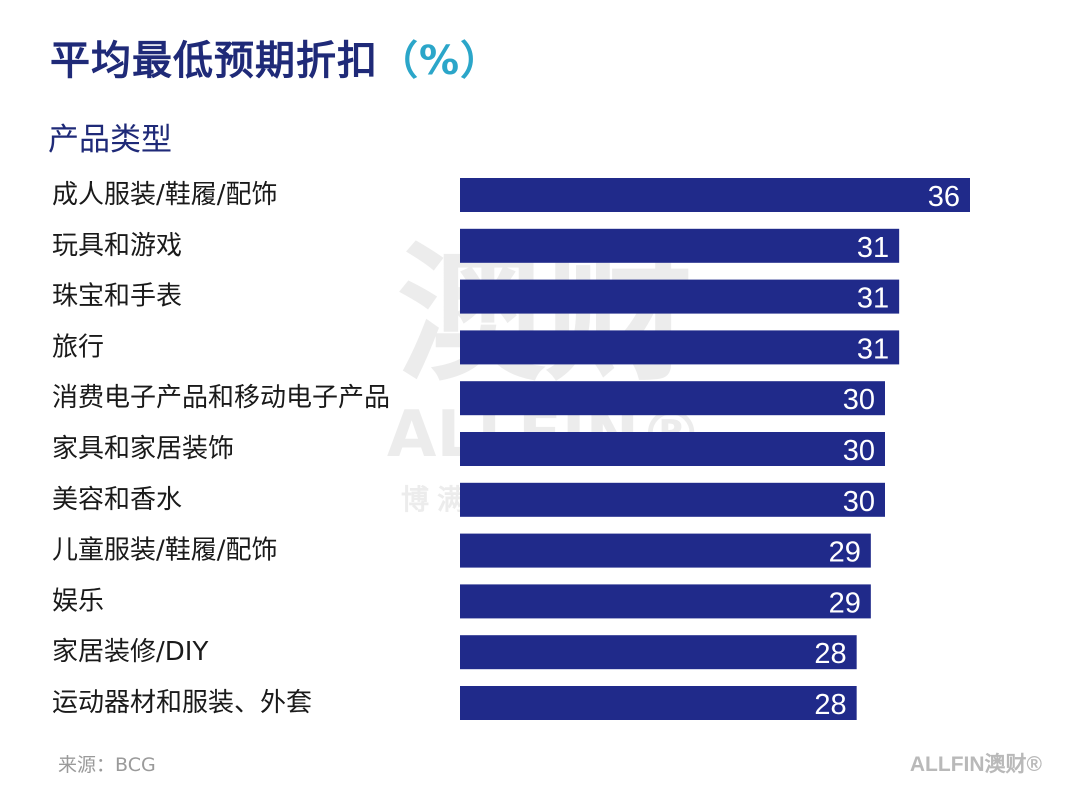 The height and width of the screenshot is (803, 1080). What do you see at coordinates (440, 61) in the screenshot?
I see `chart-title-unit: （%）` at bounding box center [440, 61].